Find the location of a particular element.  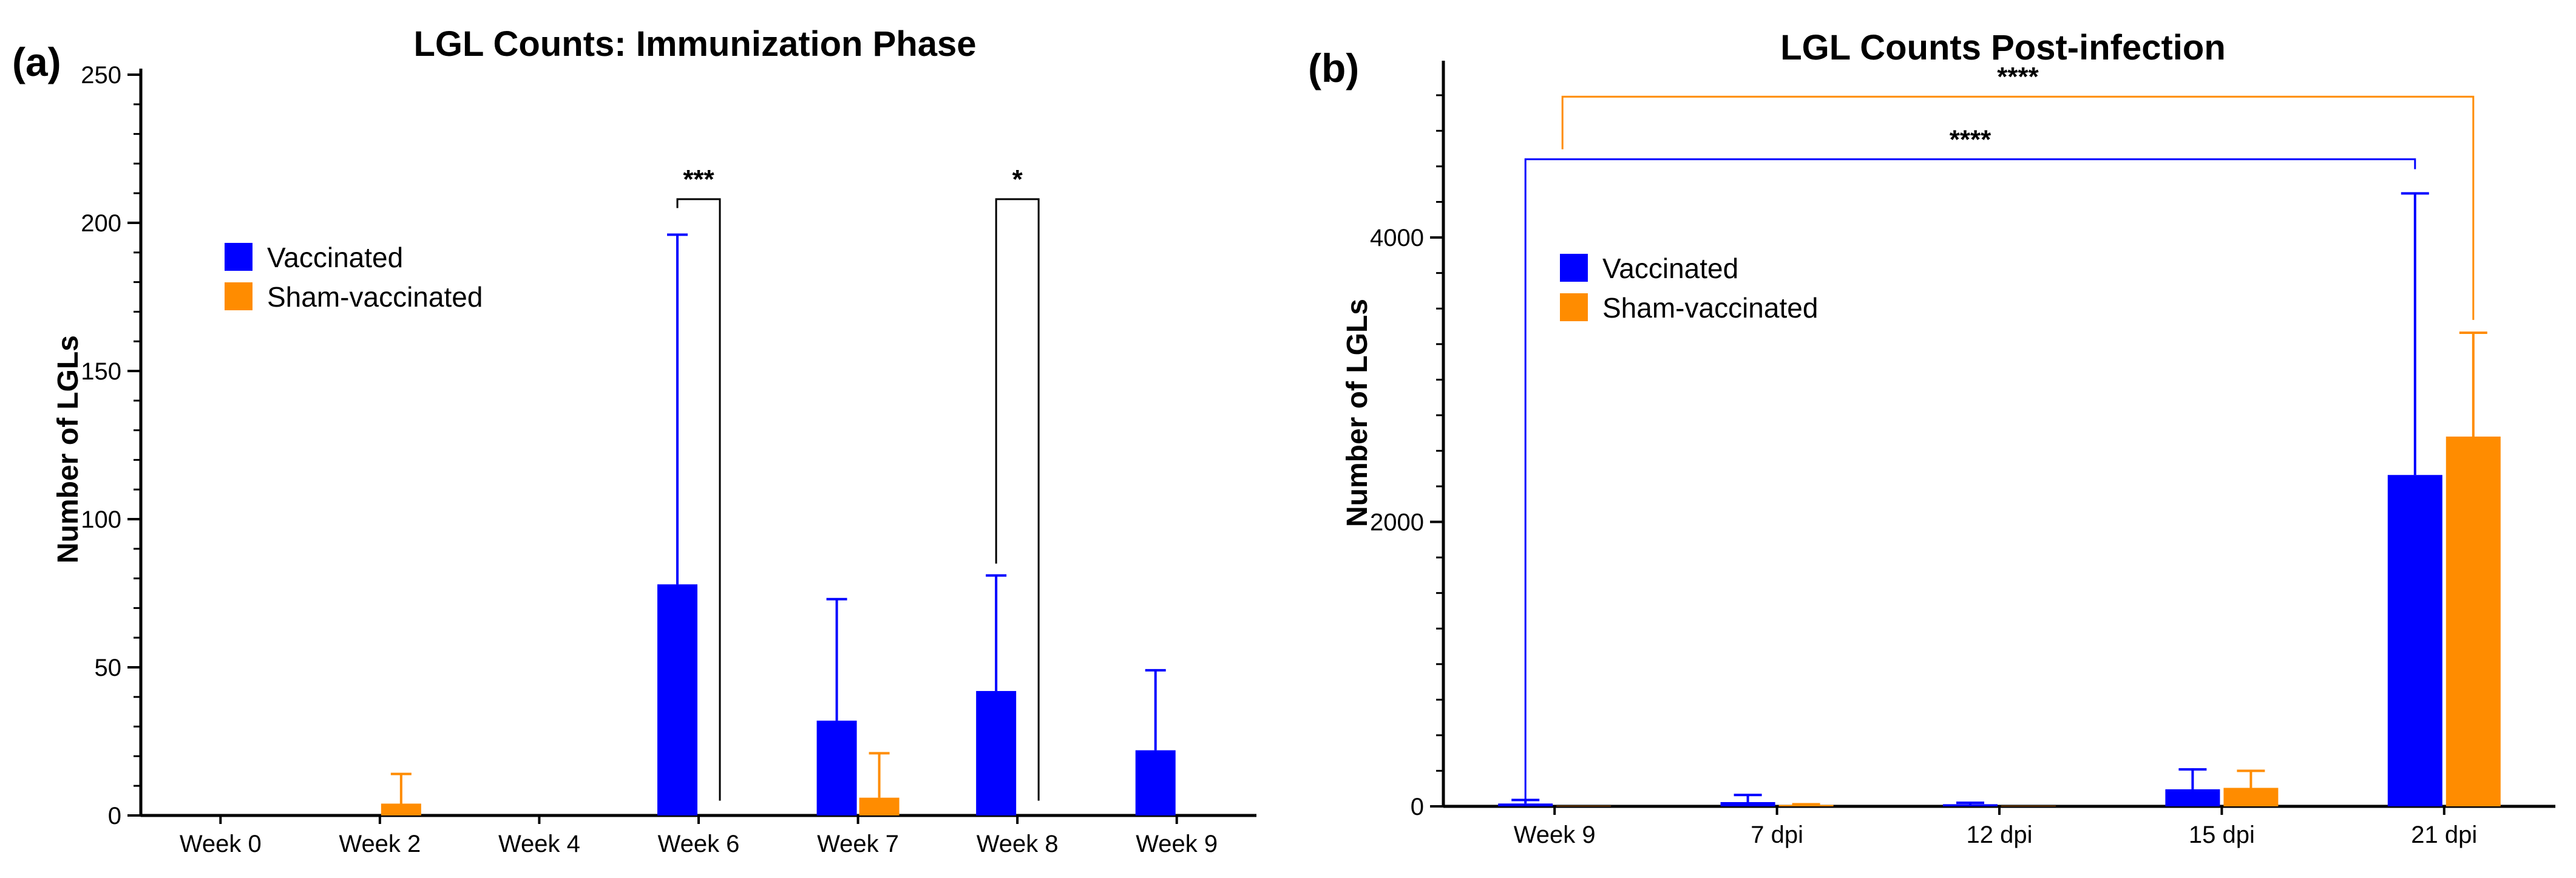

y-tick-label: 2000 is located at coordinates (1397, 522).